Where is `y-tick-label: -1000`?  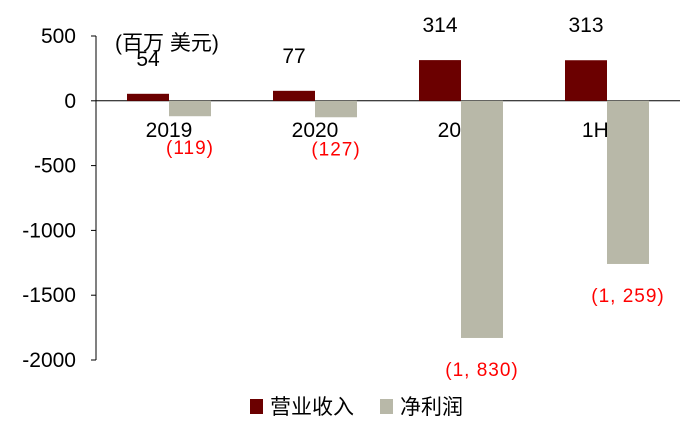 y-tick-label: -1000 is located at coordinates (49, 230).